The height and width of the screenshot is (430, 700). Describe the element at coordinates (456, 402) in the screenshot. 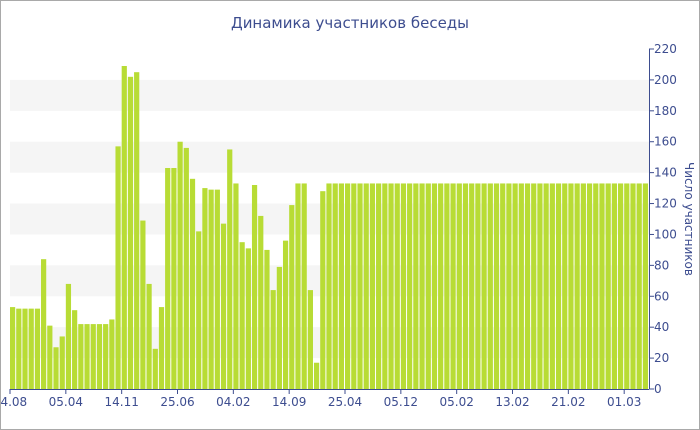

I see `x-tick-label: 05.02` at that location.